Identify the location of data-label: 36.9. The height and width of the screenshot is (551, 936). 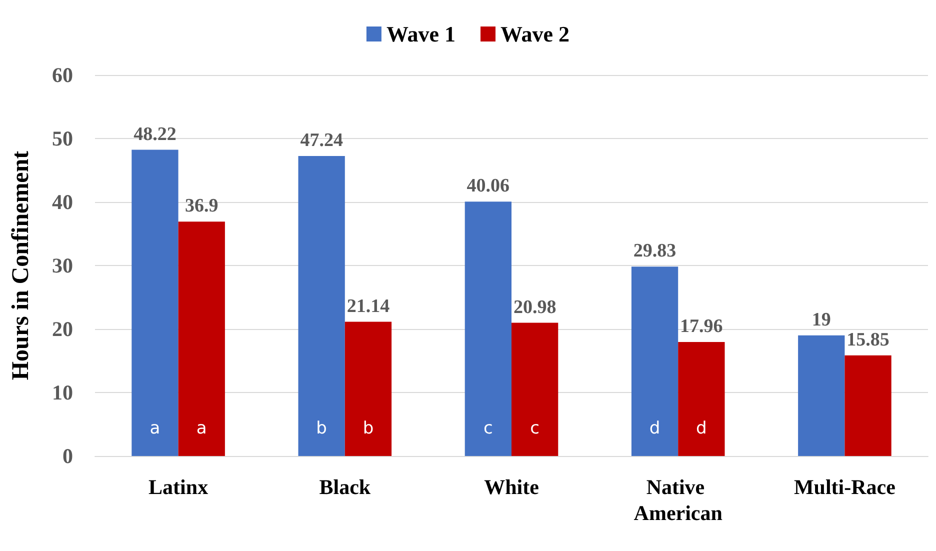
(201, 206).